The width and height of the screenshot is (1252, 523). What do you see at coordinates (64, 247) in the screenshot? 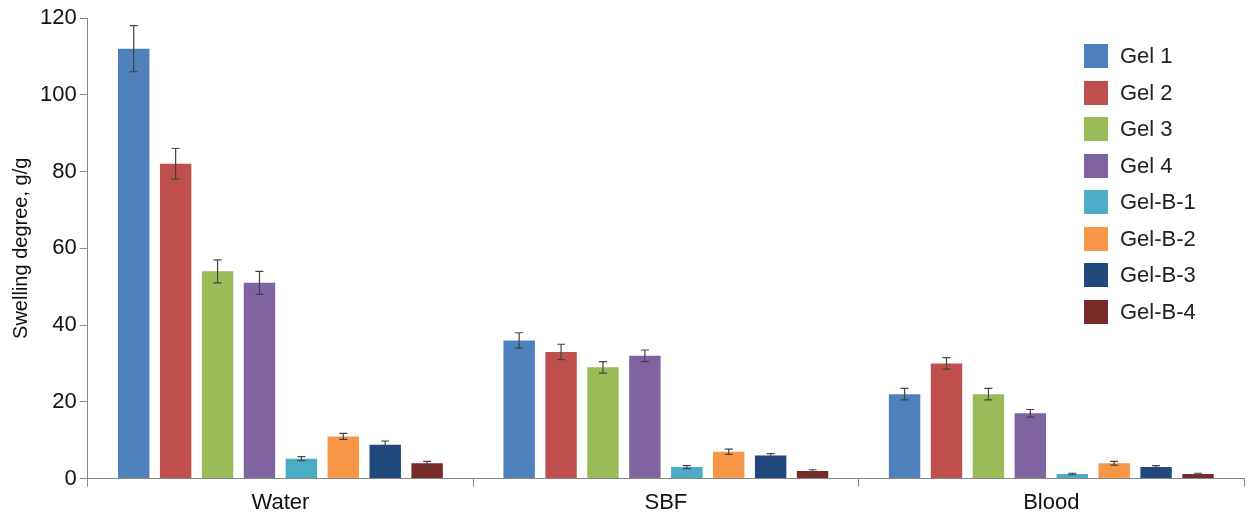
I see `y-tick-label: 60` at bounding box center [64, 247].